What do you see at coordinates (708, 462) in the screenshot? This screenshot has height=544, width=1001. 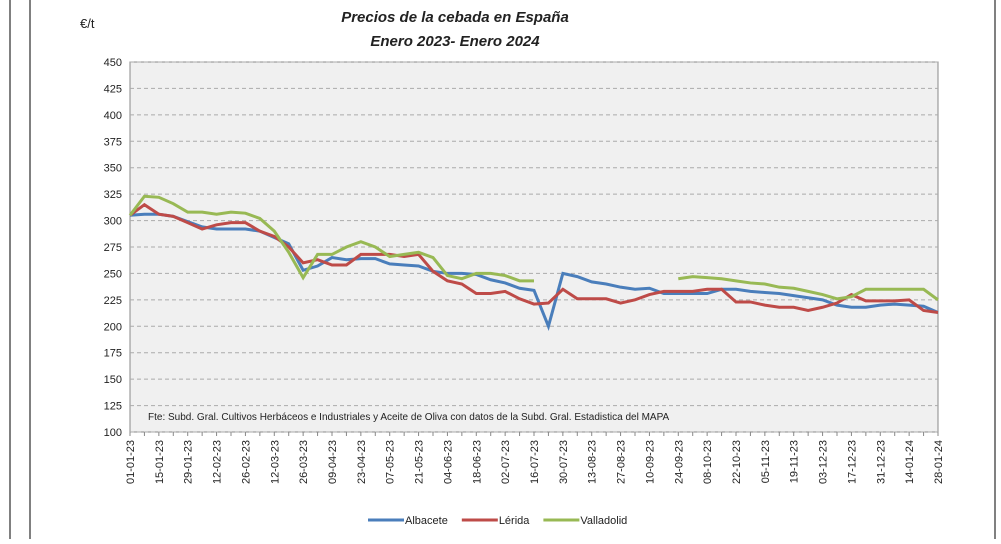 I see `x-tick-label: 08-10-23` at bounding box center [708, 462].